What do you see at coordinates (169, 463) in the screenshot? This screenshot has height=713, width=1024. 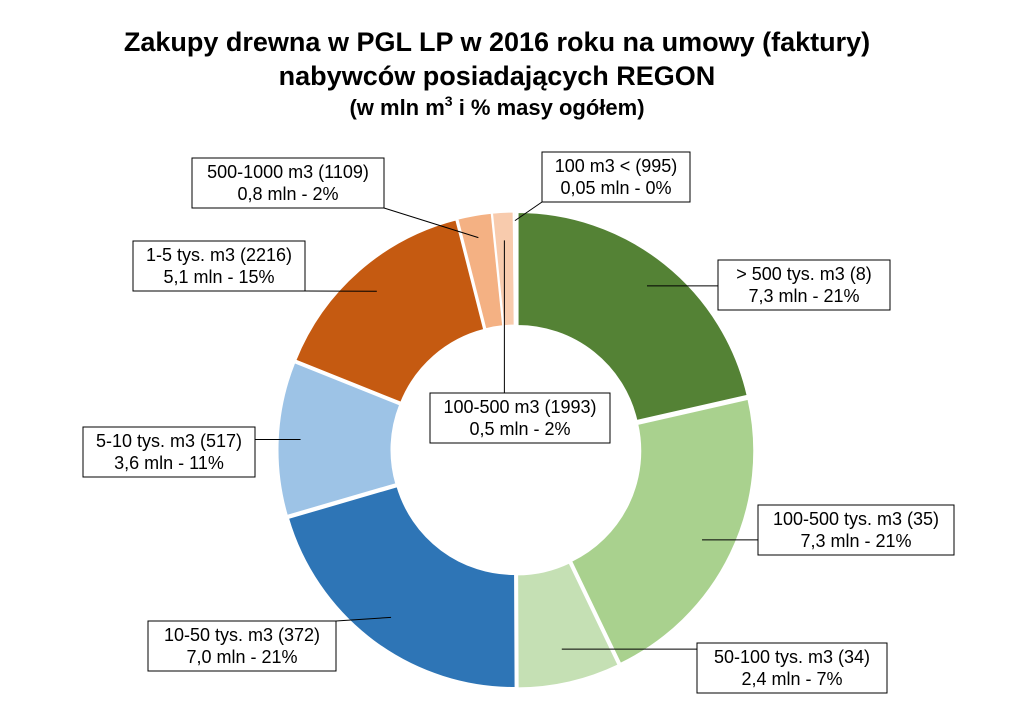 I see `slice-label-value: 3,6 mln - 11%` at bounding box center [169, 463].